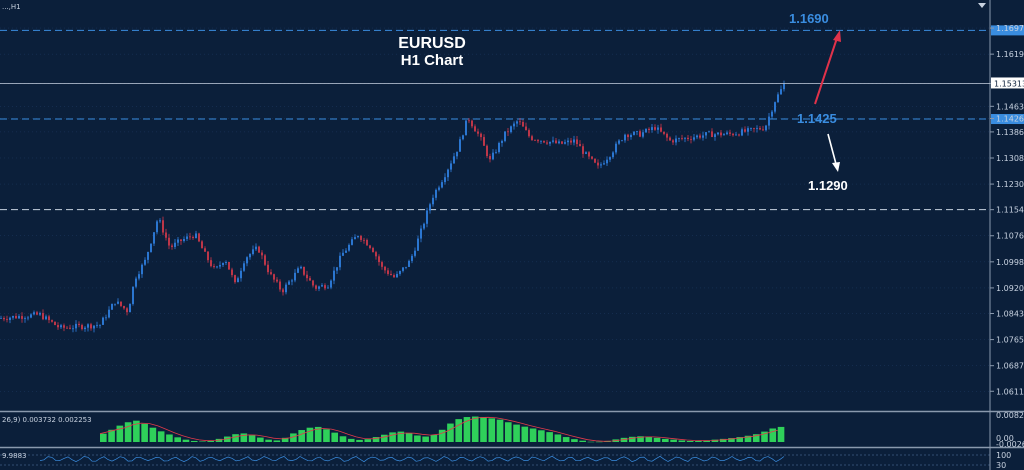 The image size is (1024, 470). What do you see at coordinates (817, 118) in the screenshot?
I see `level-mid-label: 1.1425` at bounding box center [817, 118].